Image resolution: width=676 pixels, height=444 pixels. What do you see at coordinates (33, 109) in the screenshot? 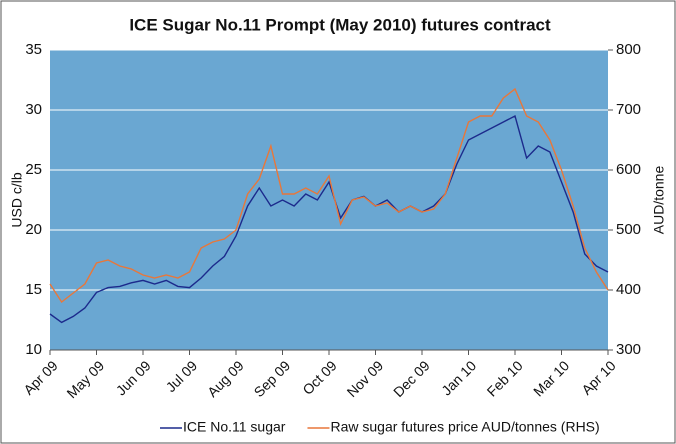
I see `y-tick-label: 30` at bounding box center [33, 109].